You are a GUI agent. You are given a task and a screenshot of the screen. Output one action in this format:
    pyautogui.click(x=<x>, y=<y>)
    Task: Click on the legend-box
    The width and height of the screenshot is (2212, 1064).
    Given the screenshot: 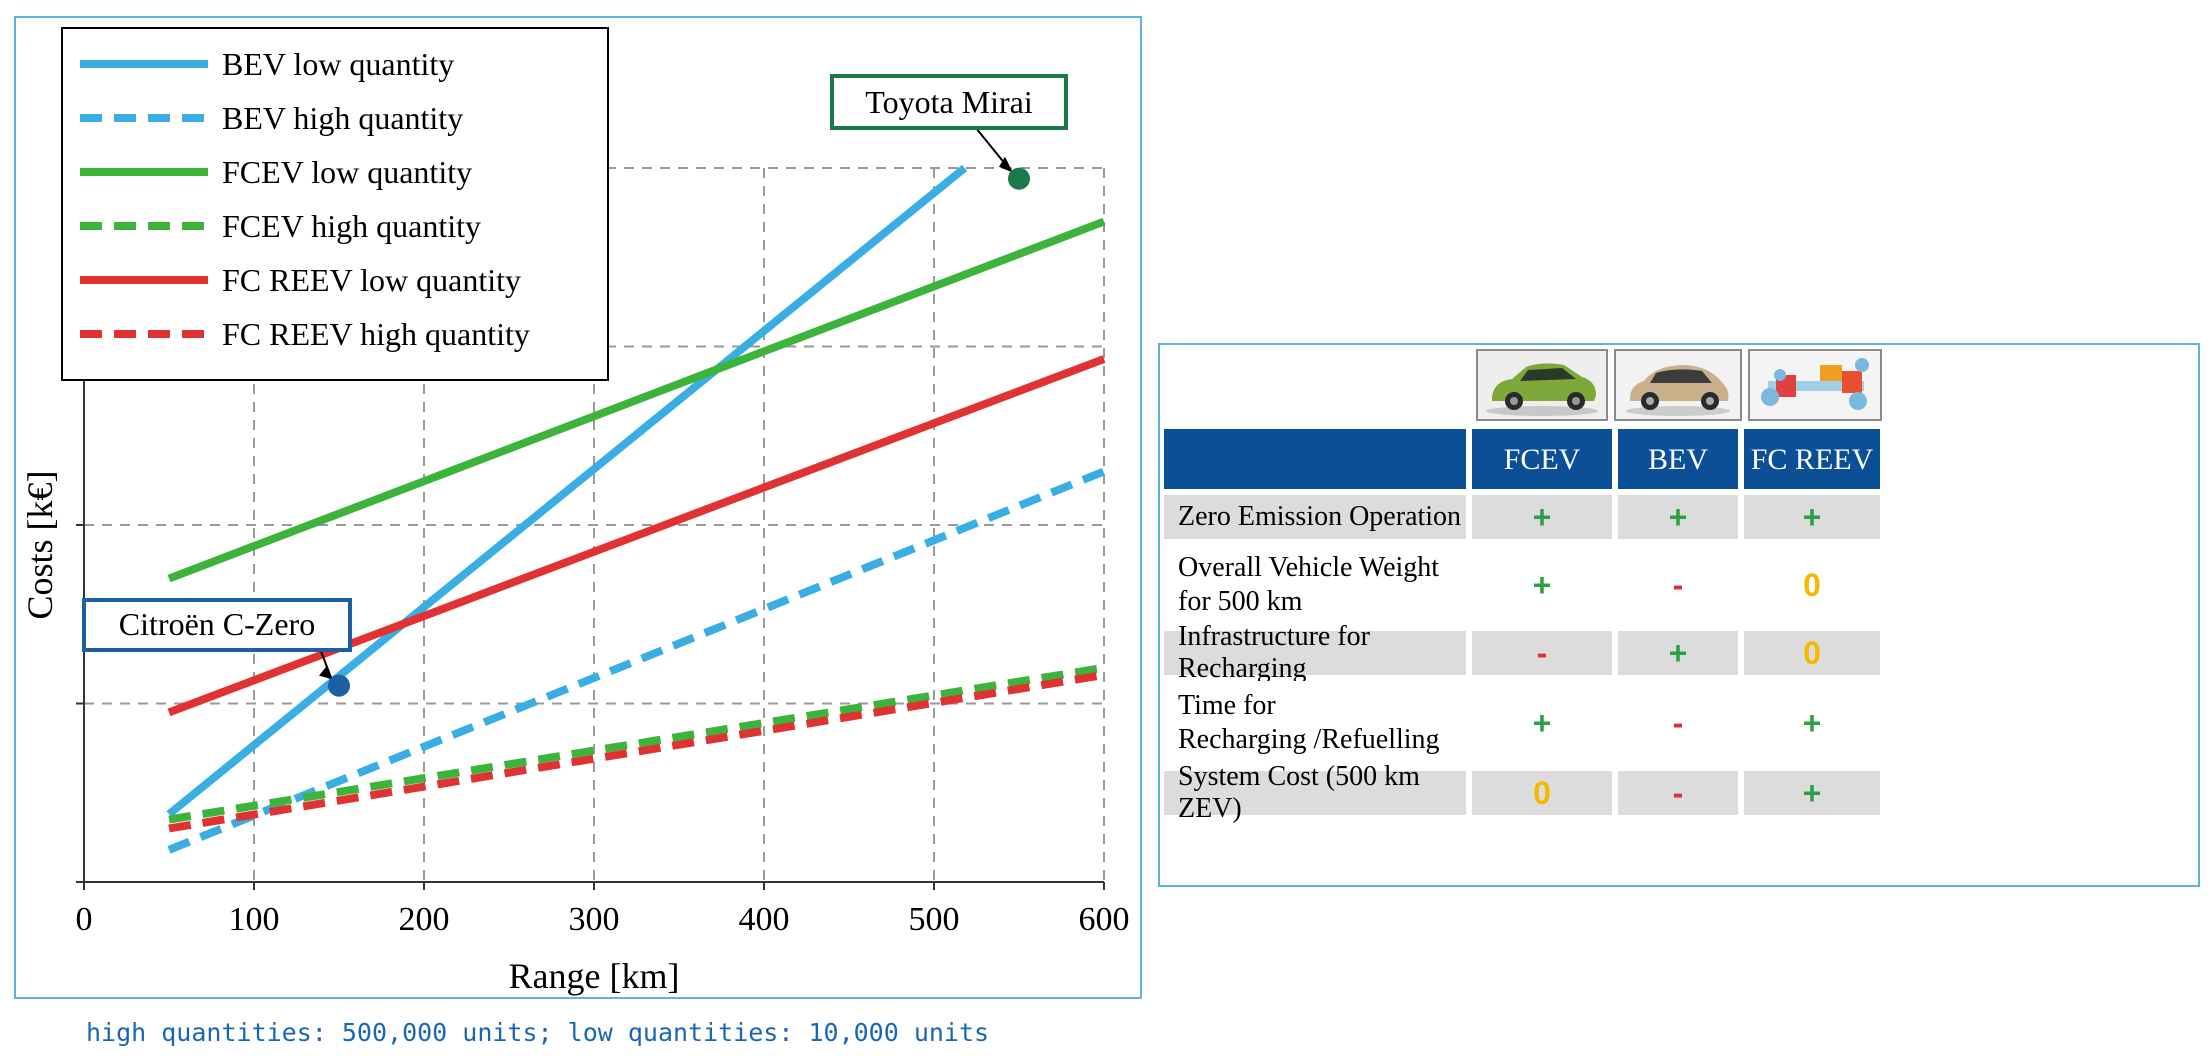 What is the action you would take?
    pyautogui.click(x=335, y=204)
    